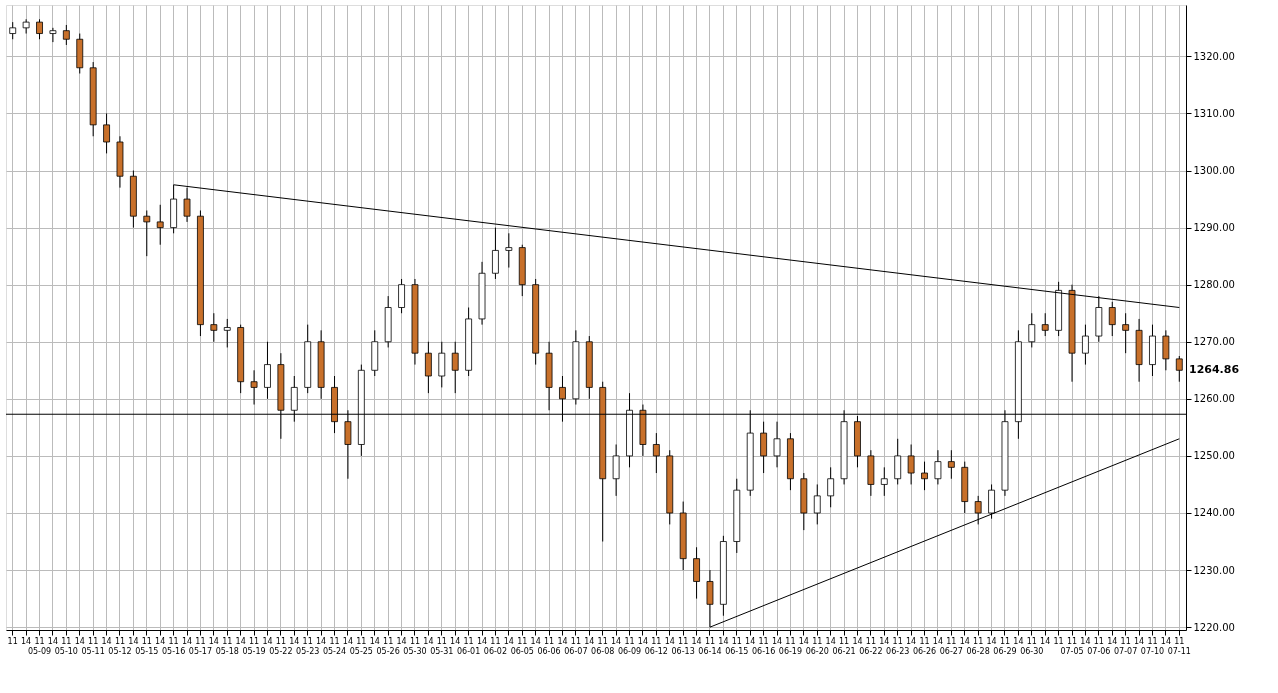 This screenshot has height=693, width=1278. Describe the element at coordinates (1214, 513) in the screenshot. I see `y-tick-label: 1240.00` at that location.